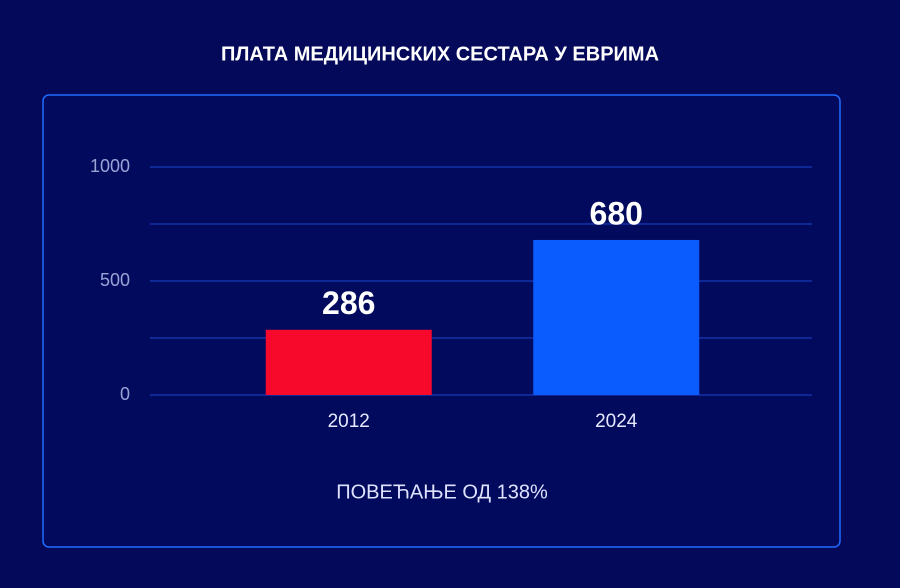 Image resolution: width=900 pixels, height=588 pixels. Describe the element at coordinates (616, 213) in the screenshot. I see `value-label: 680` at that location.